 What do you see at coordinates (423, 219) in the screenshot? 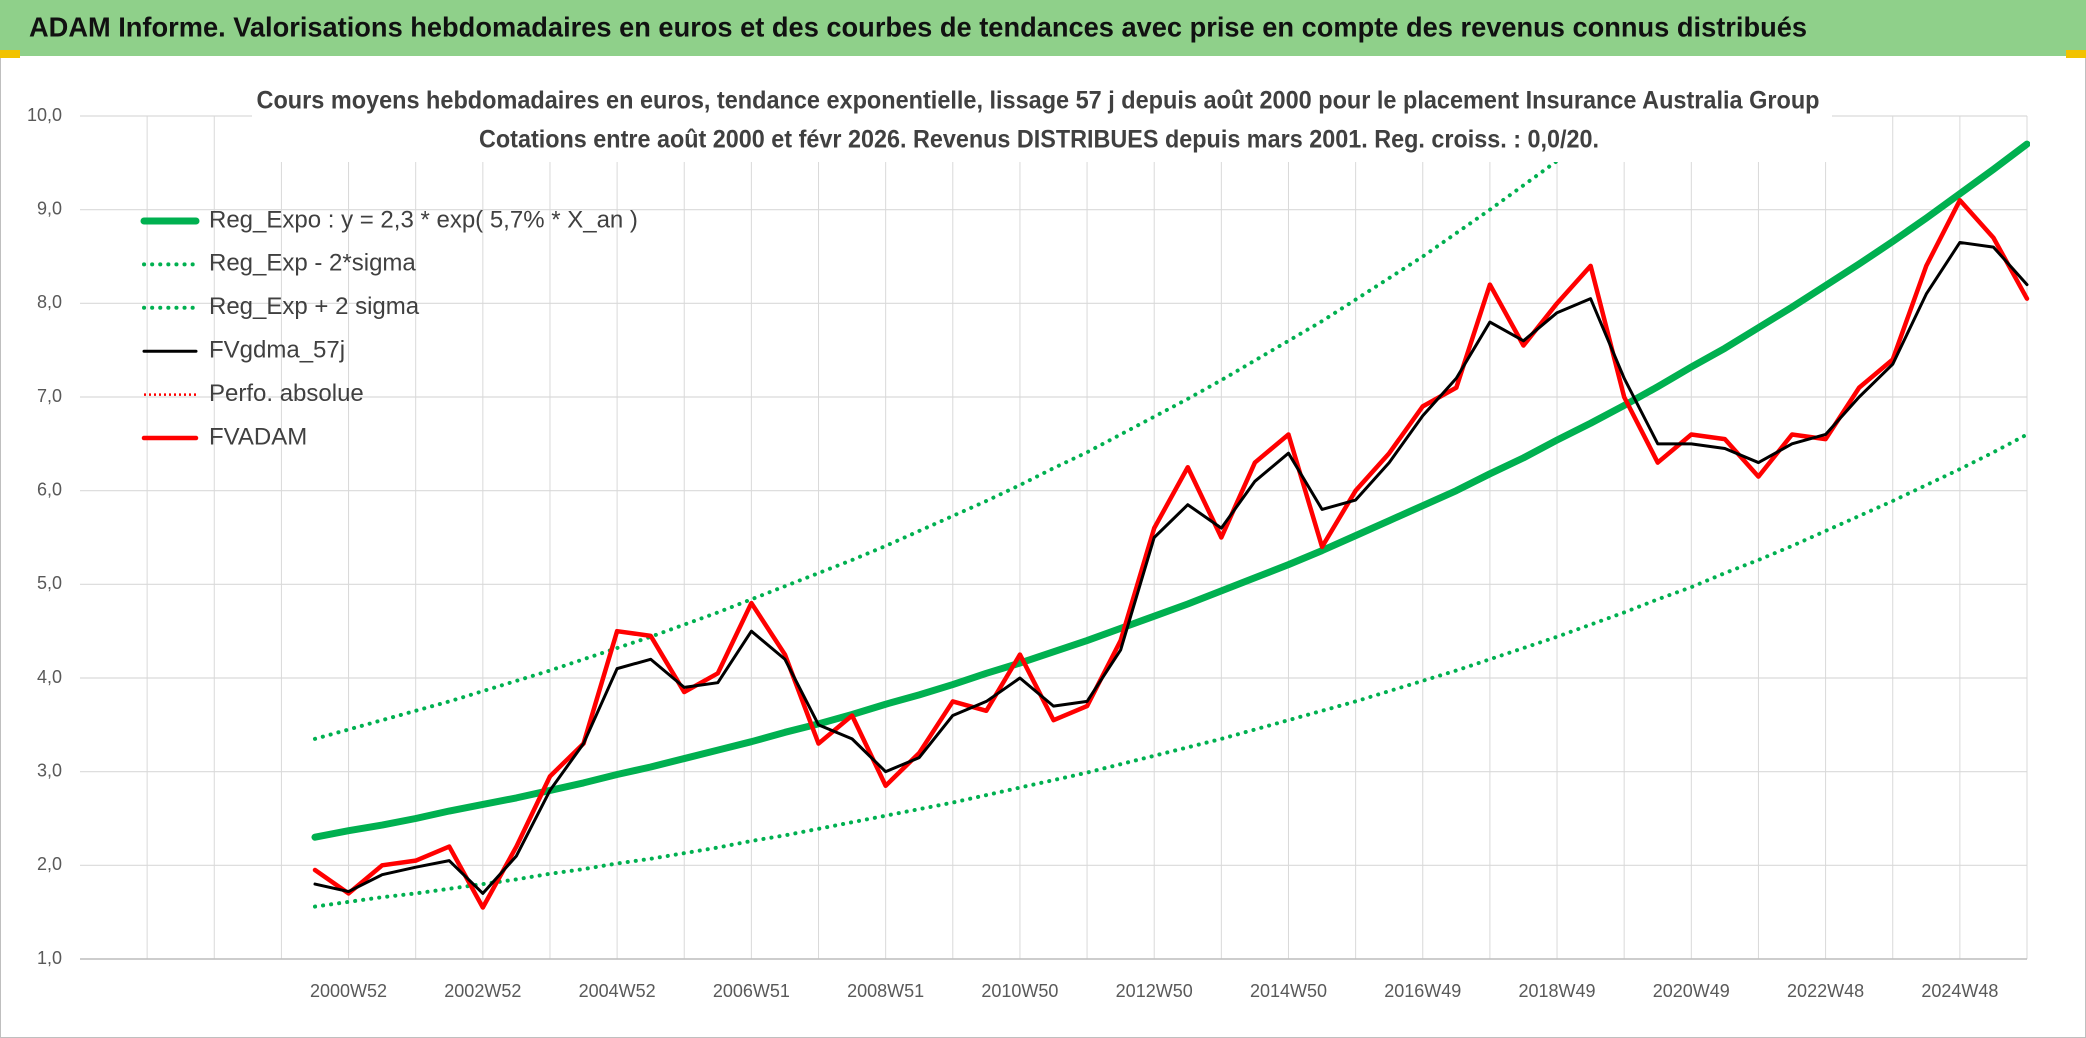
I see `legend-label: Reg_Expo : y = 2,3 * exp( 5,7% * X_an )` at bounding box center [423, 219].